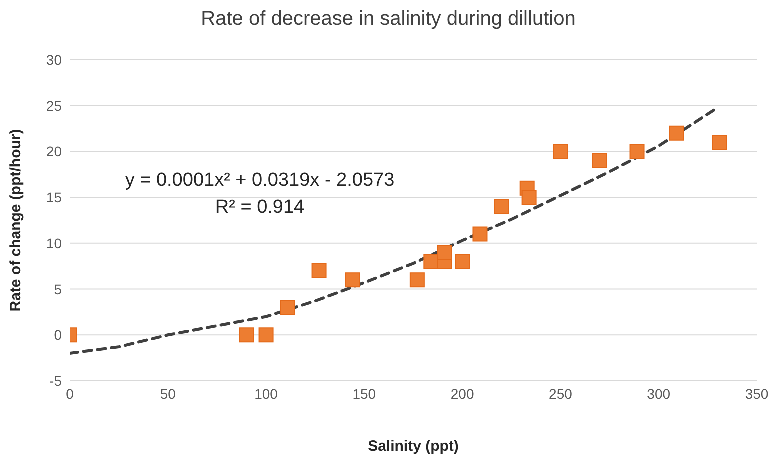 This screenshot has height=466, width=777. What do you see at coordinates (413, 446) in the screenshot?
I see `x-axis-title: Salinity (ppt)` at bounding box center [413, 446].